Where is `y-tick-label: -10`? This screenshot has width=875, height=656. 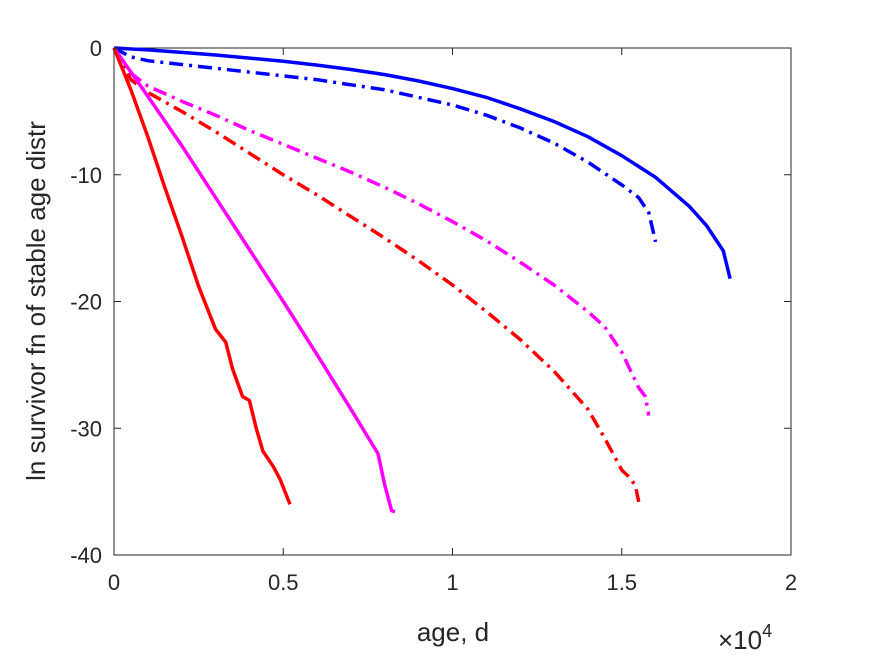 y-tick-label: -10 is located at coordinates (86, 175).